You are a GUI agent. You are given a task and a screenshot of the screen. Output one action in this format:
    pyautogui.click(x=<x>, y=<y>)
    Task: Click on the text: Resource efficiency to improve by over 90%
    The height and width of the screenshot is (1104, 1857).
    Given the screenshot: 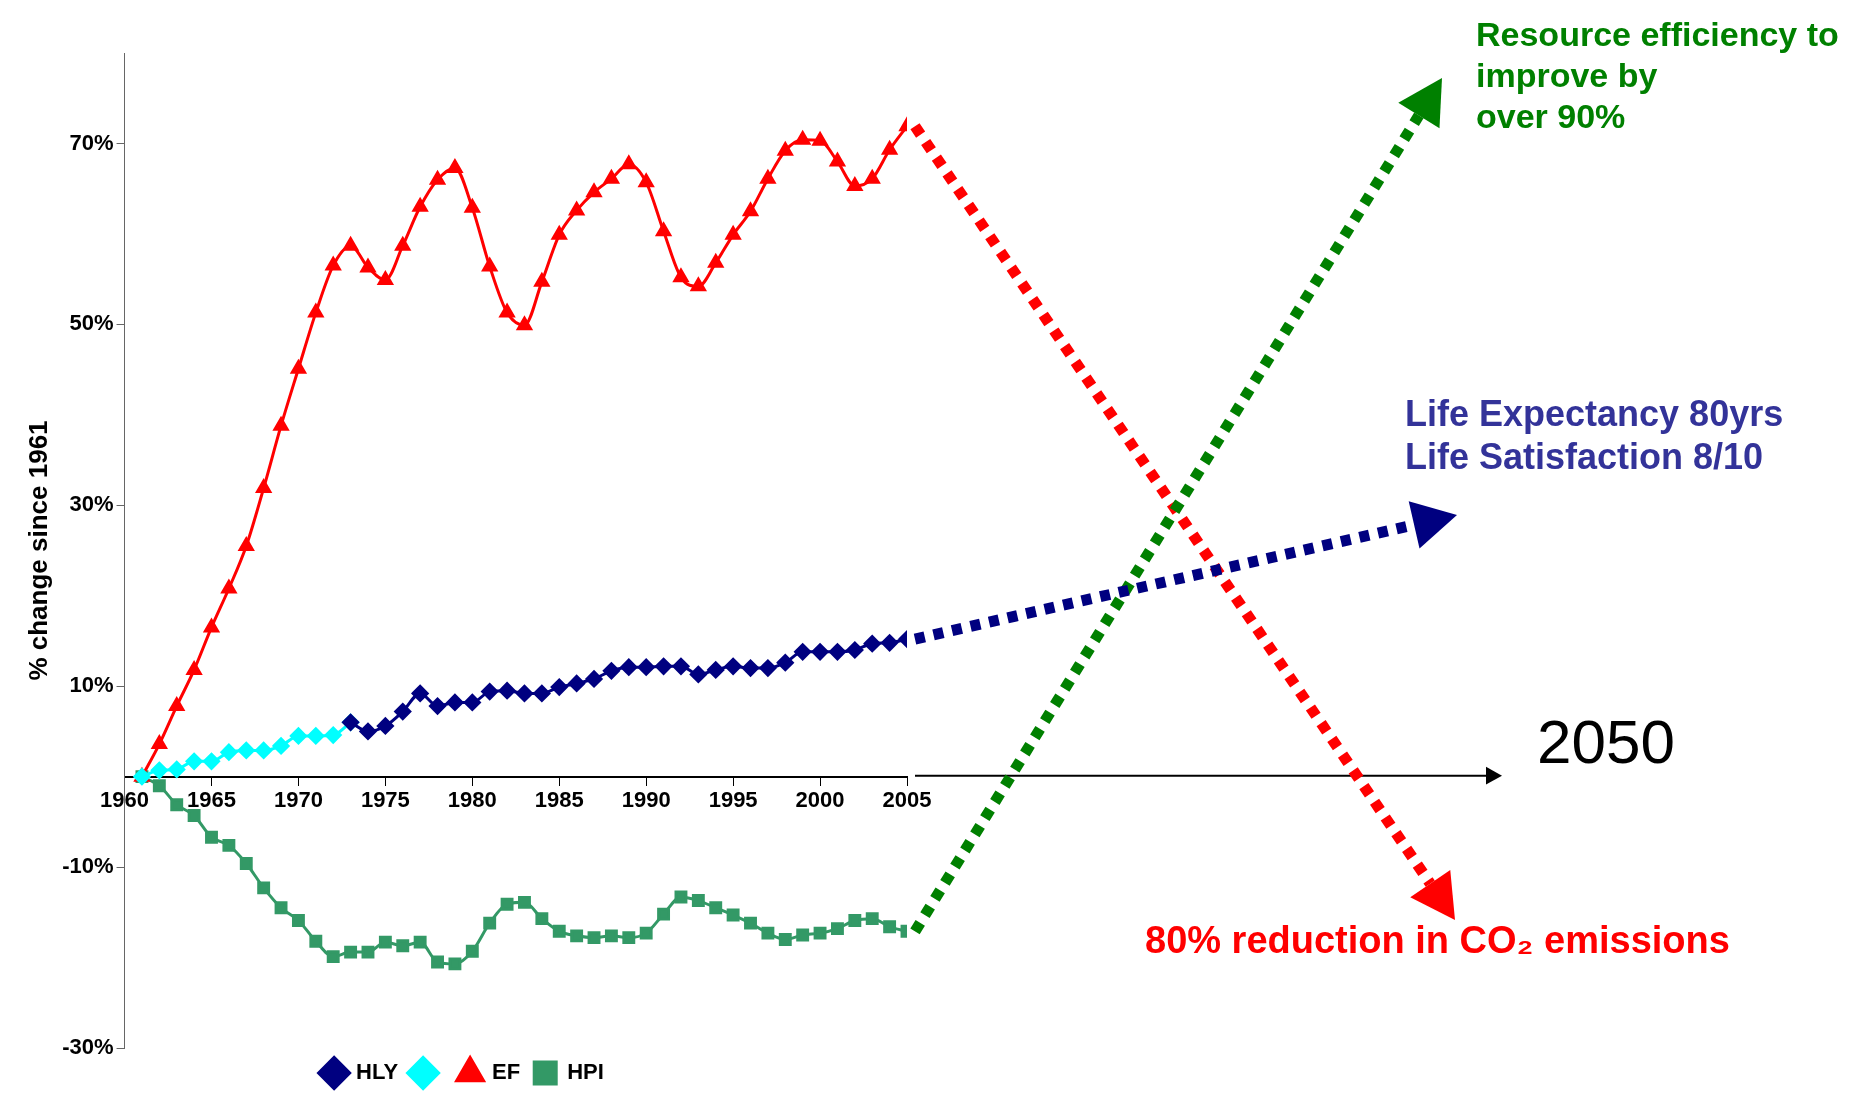 What is the action you would take?
    pyautogui.click(x=1657, y=75)
    